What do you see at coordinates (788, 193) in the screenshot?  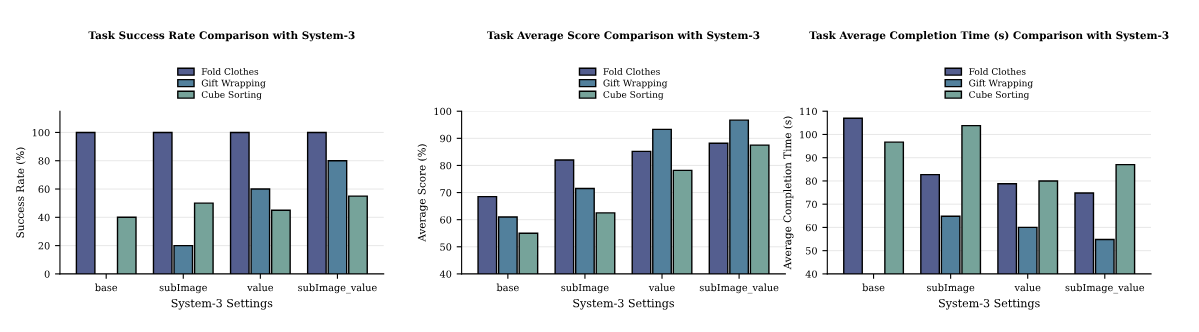 I see `y-axis-title: Average Completion Time (s)` at bounding box center [788, 193].